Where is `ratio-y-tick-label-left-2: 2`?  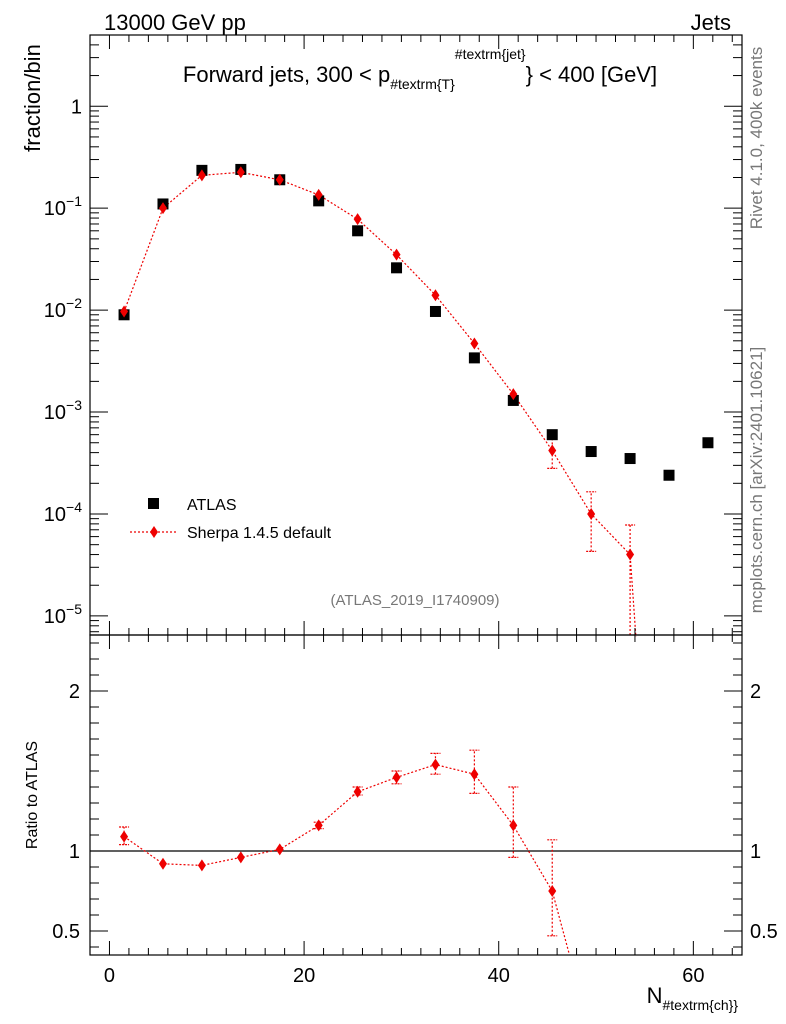
ratio-y-tick-label-left-2: 2 is located at coordinates (74, 692).